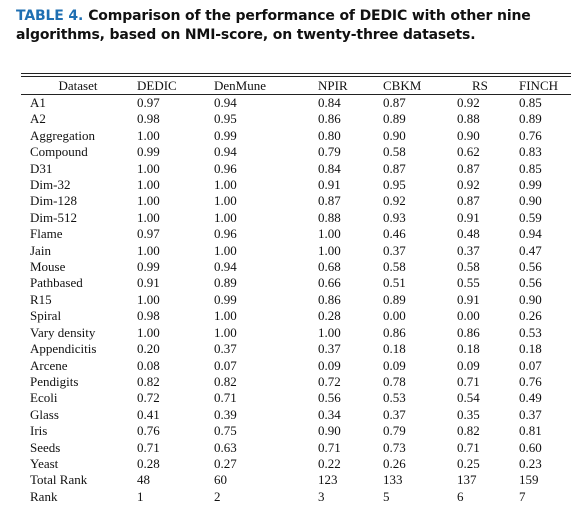 This screenshot has width=581, height=509. I want to click on column-header-dataset: Dataset, so click(78, 85).